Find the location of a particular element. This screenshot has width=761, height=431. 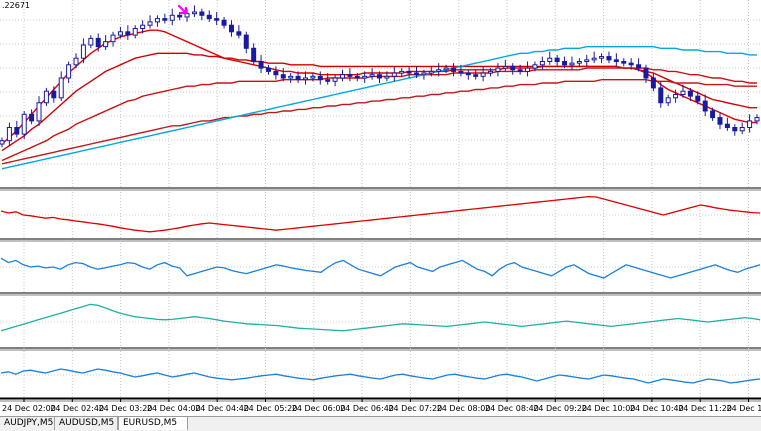

time-tick-label: 24 Dec 02:40 is located at coordinates (77, 408).